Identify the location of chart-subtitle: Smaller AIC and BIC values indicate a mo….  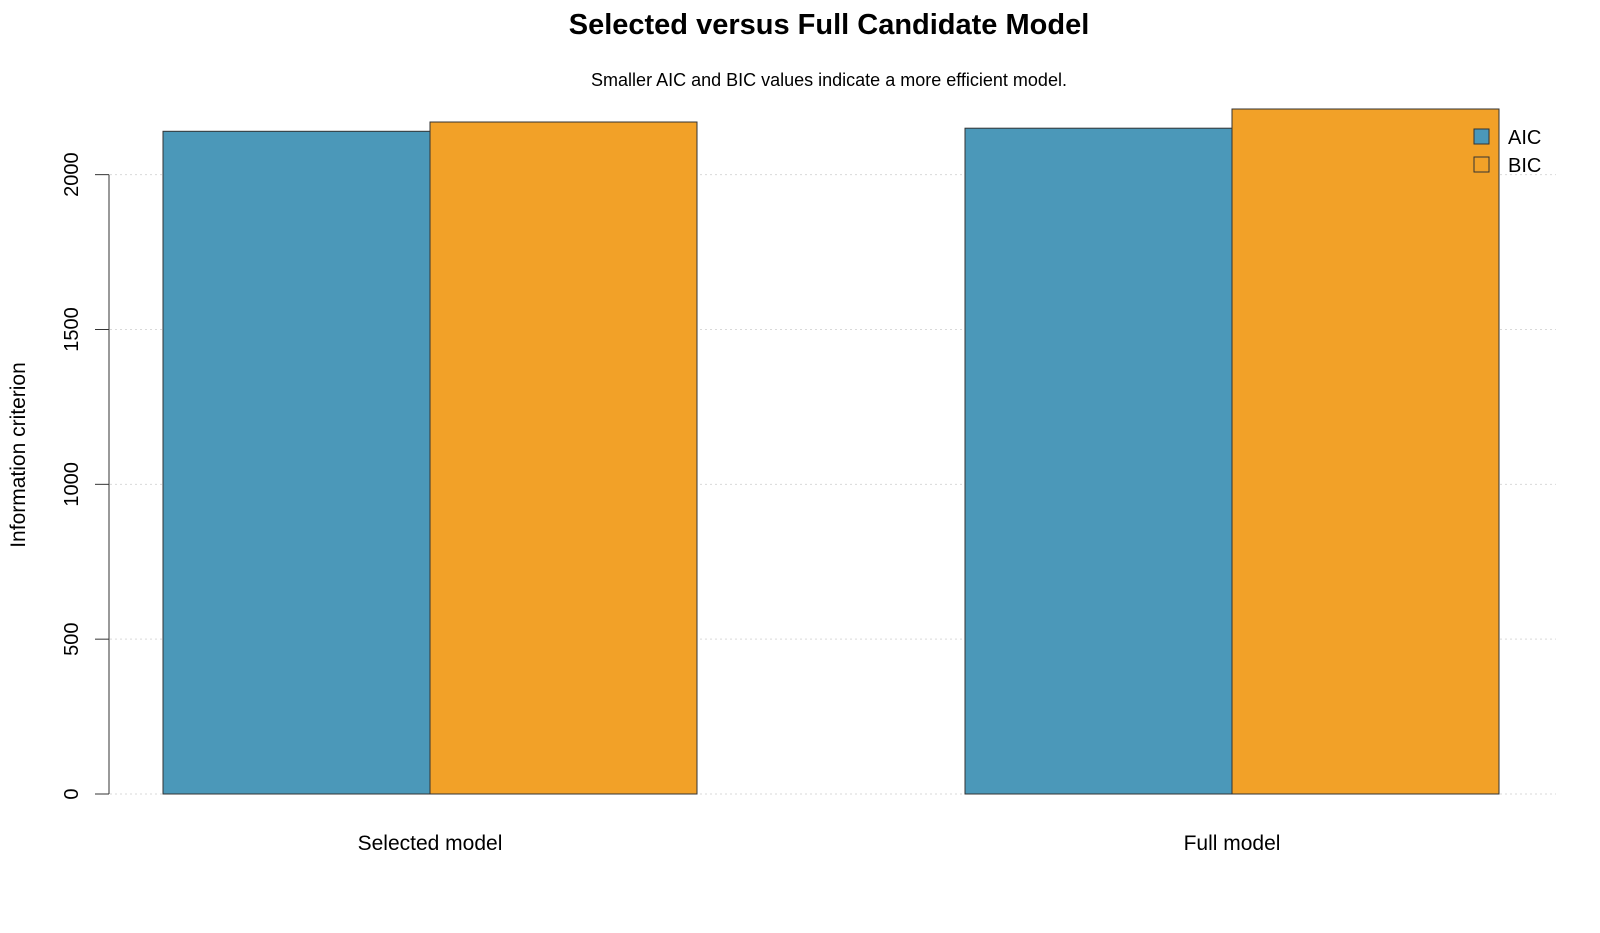
(829, 80).